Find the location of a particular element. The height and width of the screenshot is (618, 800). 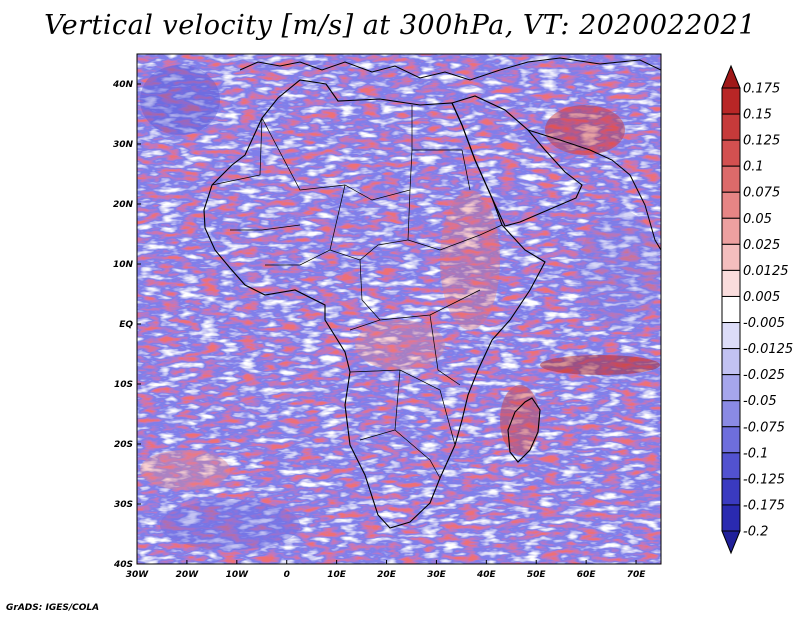

grads-credit: GrADS: IGES/COLA is located at coordinates (53, 608).